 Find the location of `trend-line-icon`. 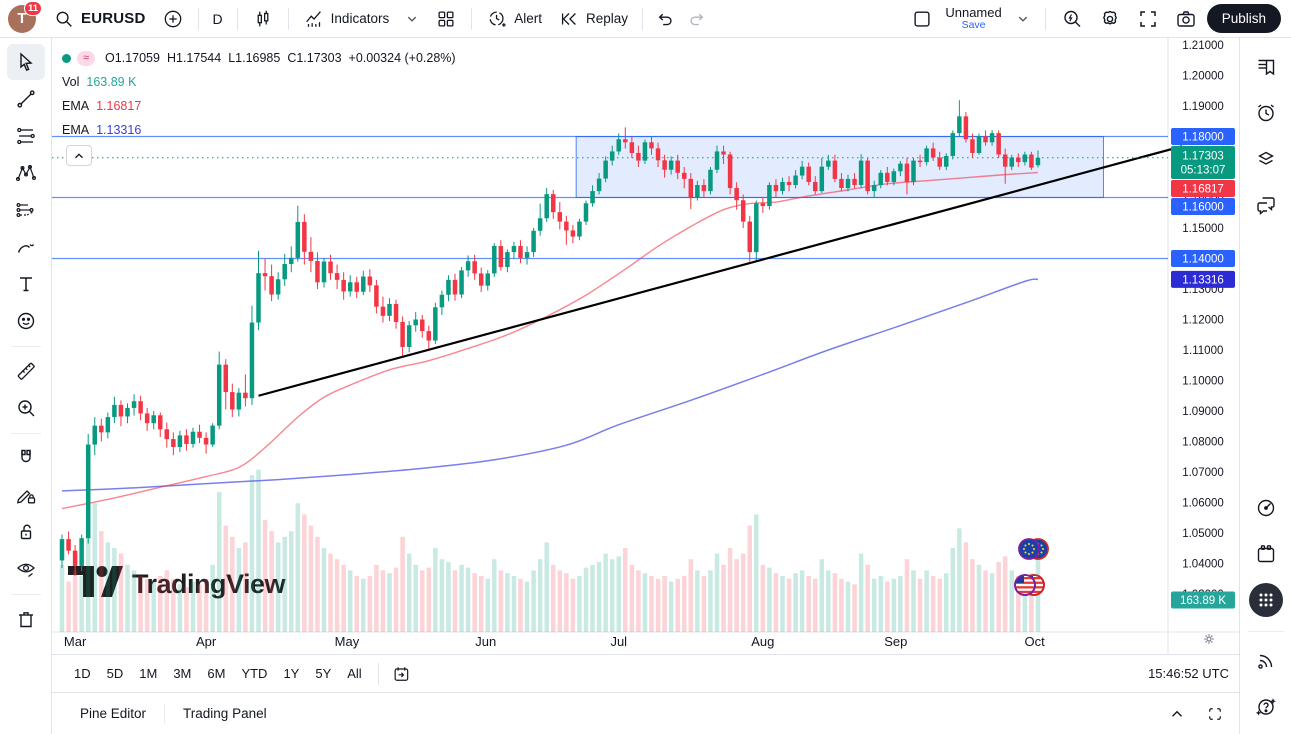

trend-line-icon is located at coordinates (25, 99).